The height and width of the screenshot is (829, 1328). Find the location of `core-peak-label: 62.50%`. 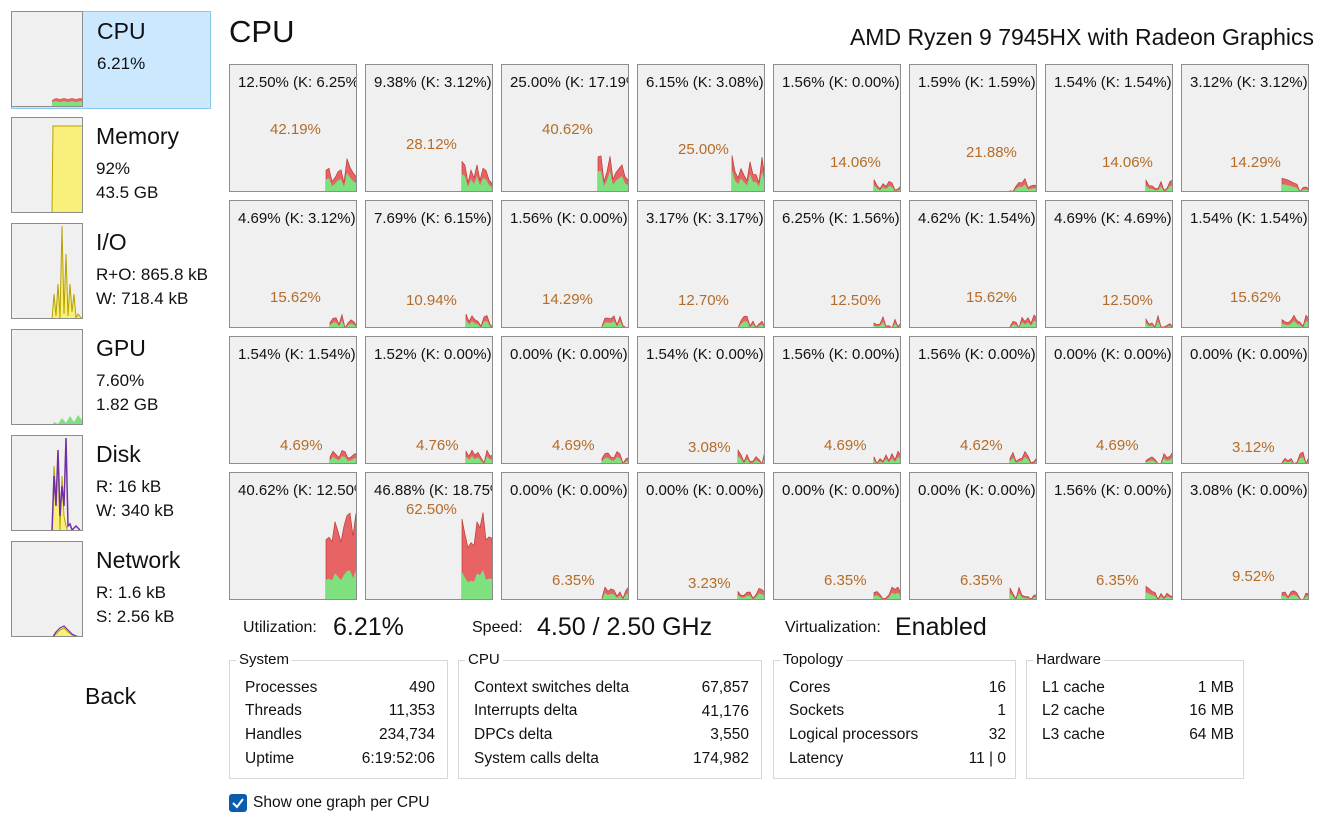

core-peak-label: 62.50% is located at coordinates (431, 509).